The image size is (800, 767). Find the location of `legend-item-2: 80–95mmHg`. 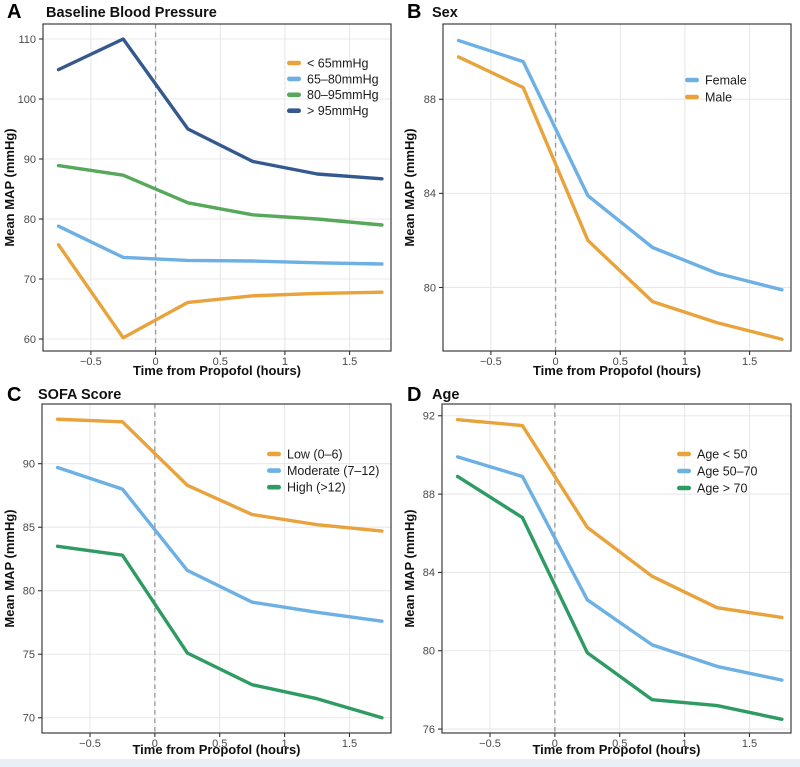

legend-item-2: 80–95mmHg is located at coordinates (333, 95).